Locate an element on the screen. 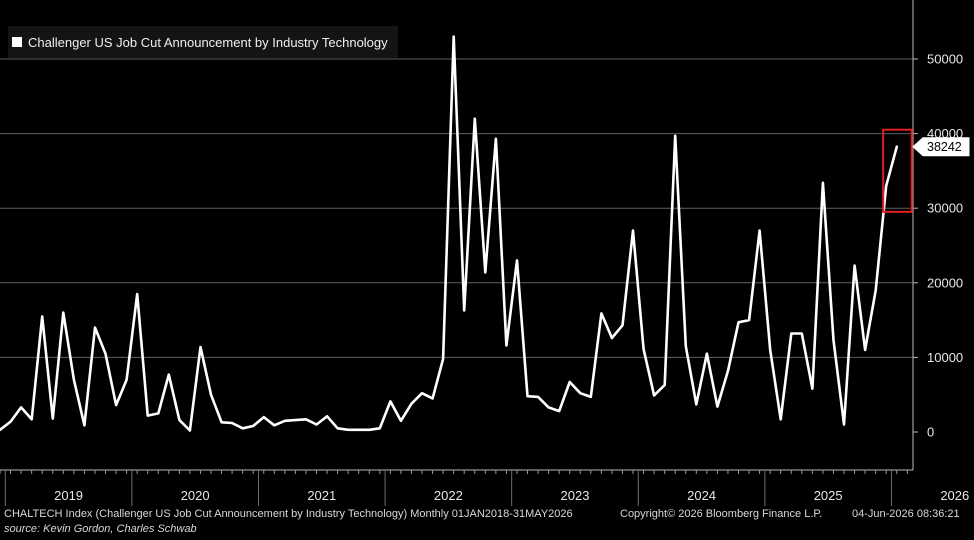  y-tick-label: 0 is located at coordinates (930, 432).